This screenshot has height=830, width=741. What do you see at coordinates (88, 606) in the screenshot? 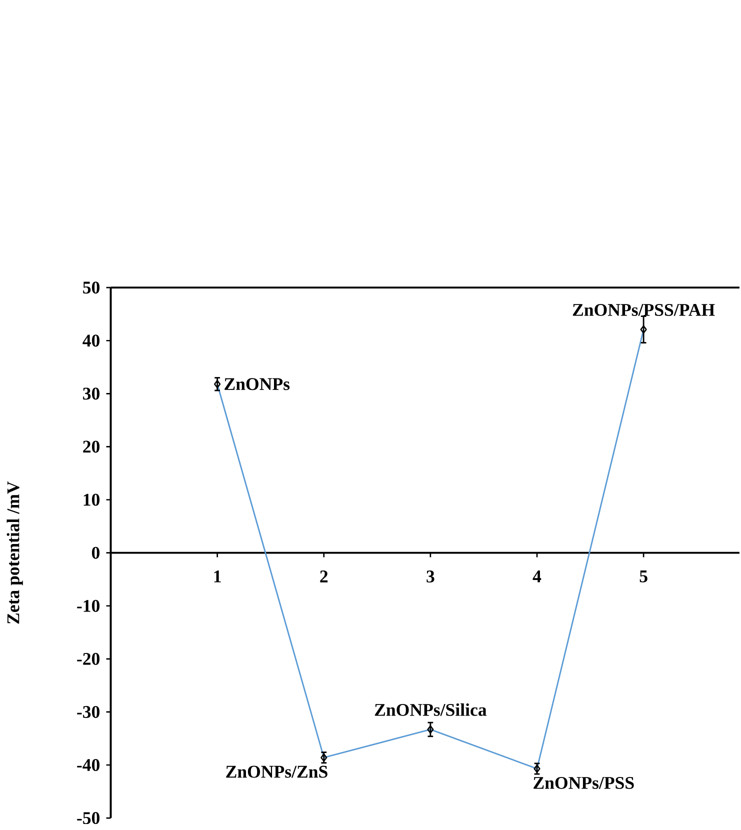
I see `y-tick-label: -10` at bounding box center [88, 606].